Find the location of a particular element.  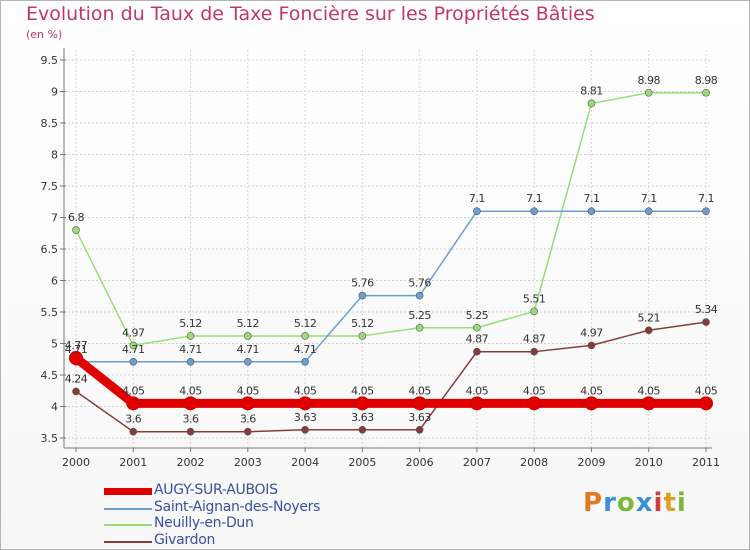

logo-letter: t is located at coordinates (670, 503).